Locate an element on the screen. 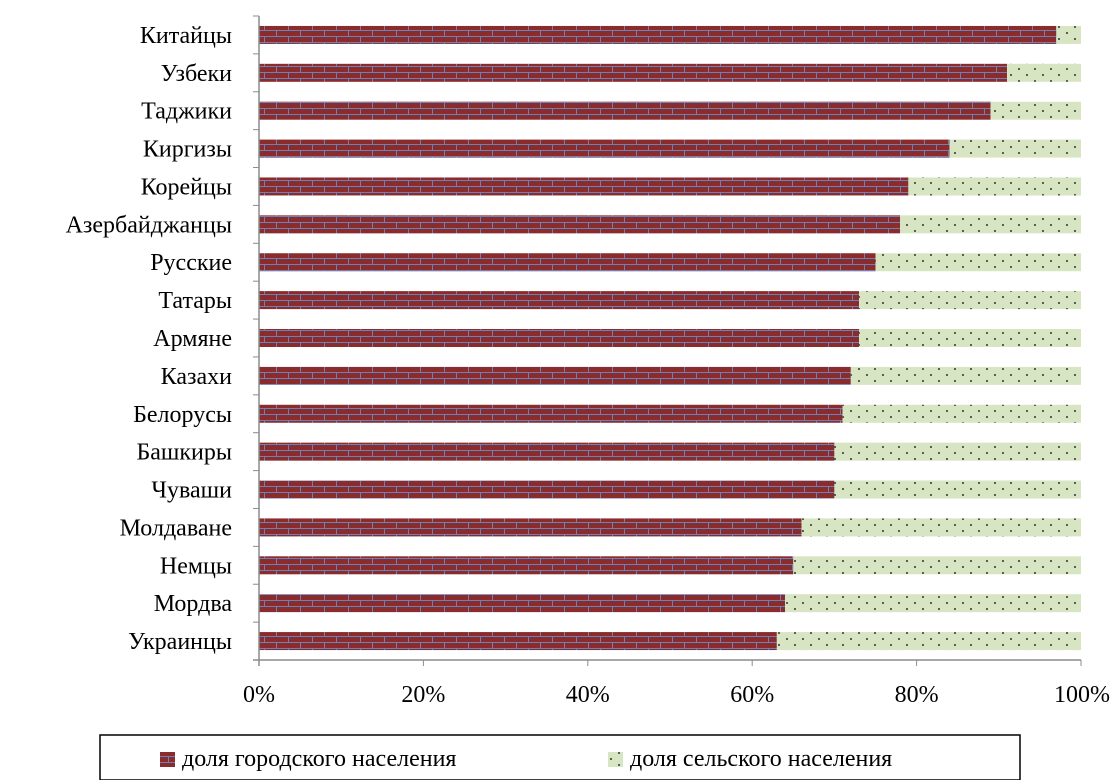 This screenshot has height=780, width=1115. category-label: Азербайджанцы is located at coordinates (149, 225).